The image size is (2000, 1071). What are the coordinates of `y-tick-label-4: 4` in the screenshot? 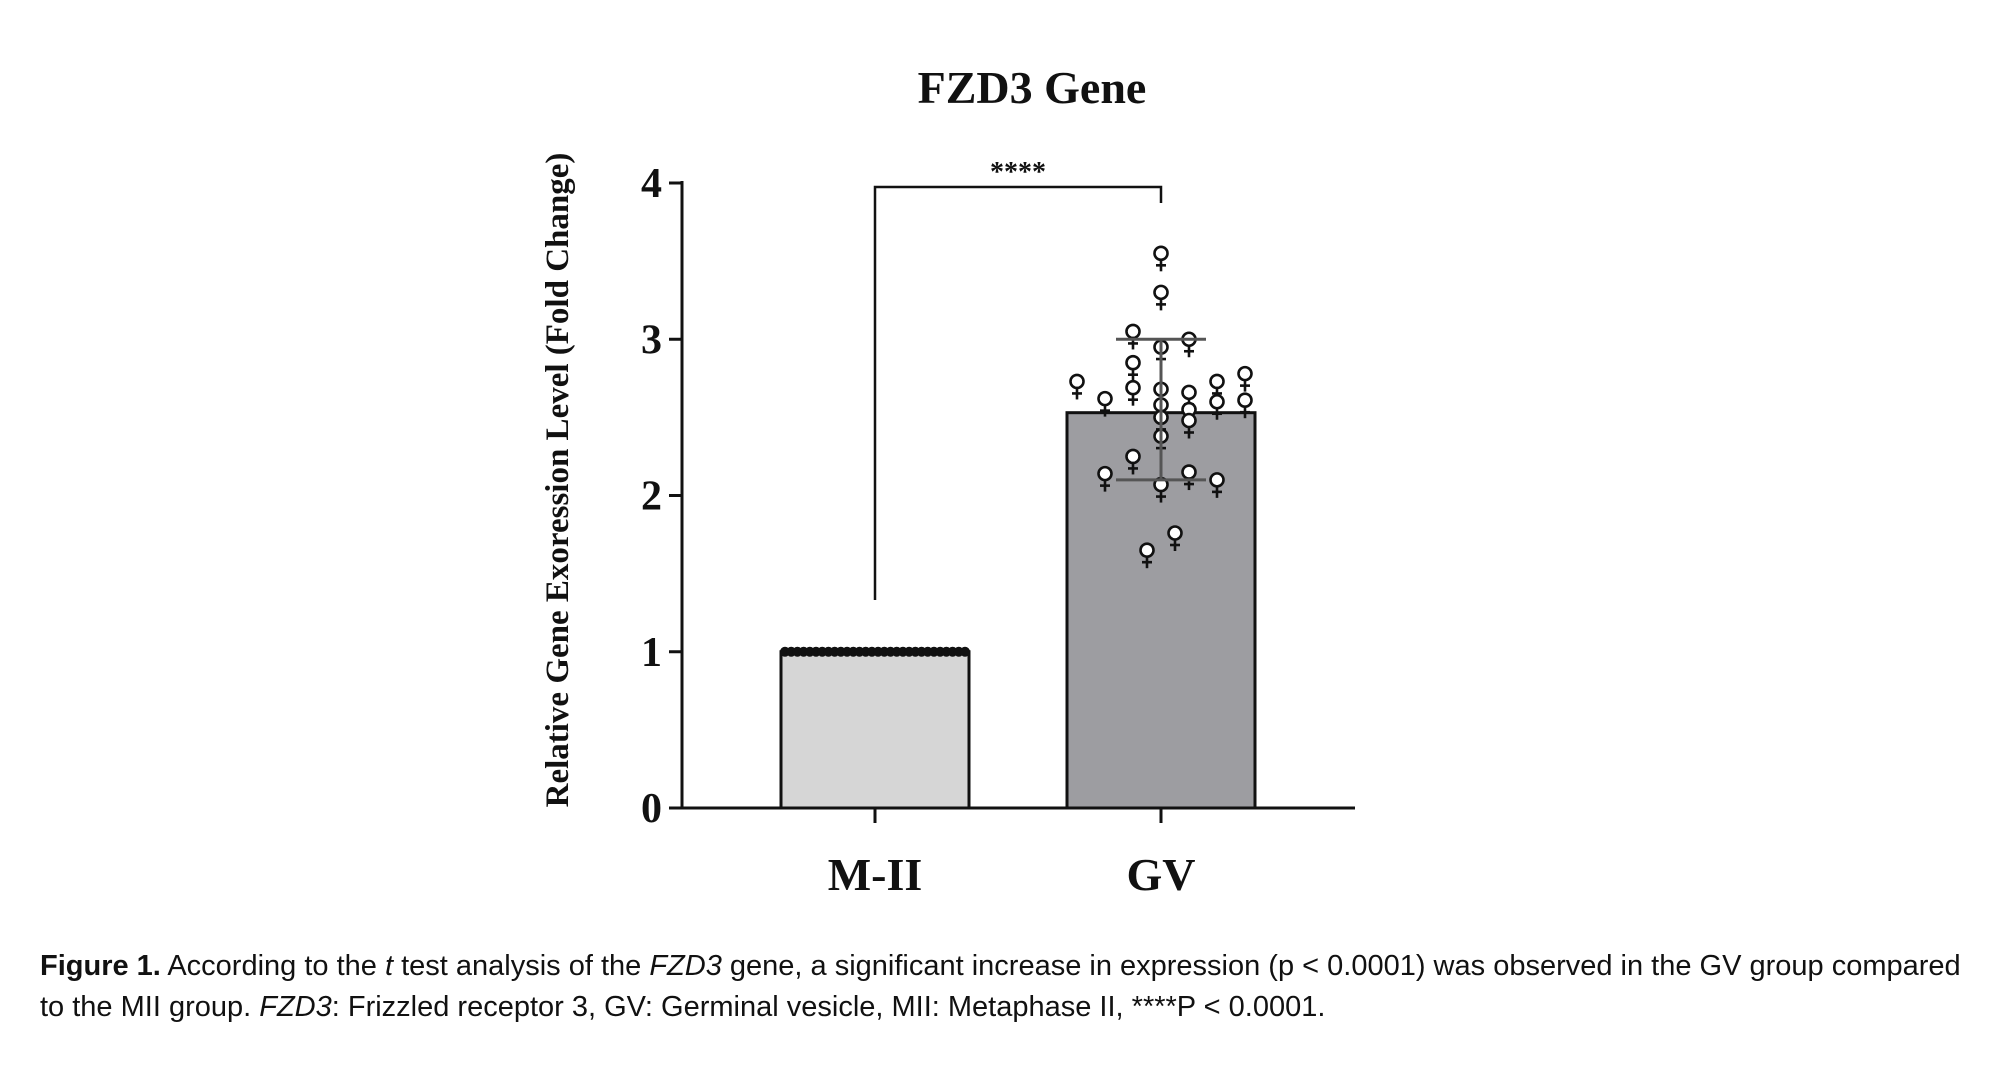 It's located at (651, 184).